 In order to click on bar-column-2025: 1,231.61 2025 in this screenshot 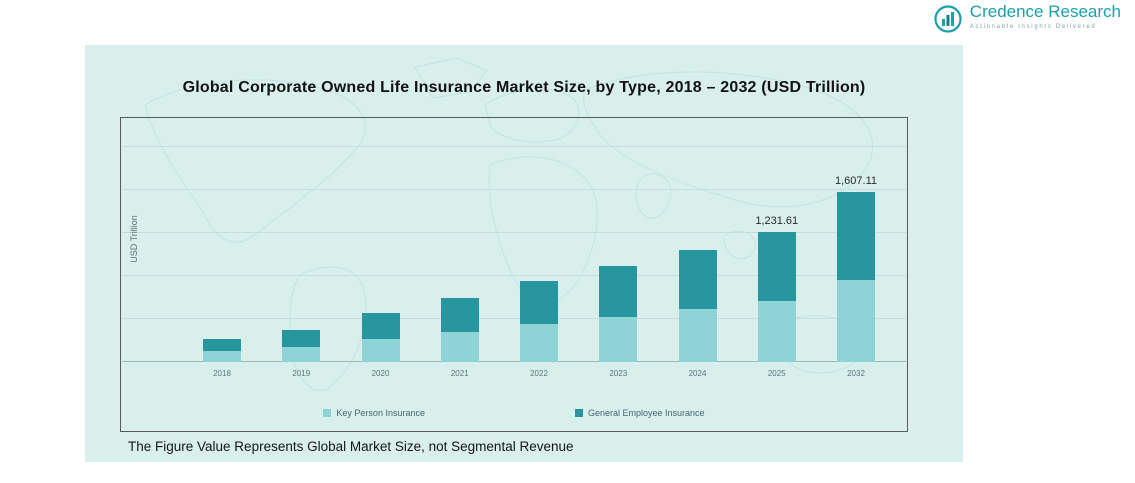, I will do `click(777, 296)`.